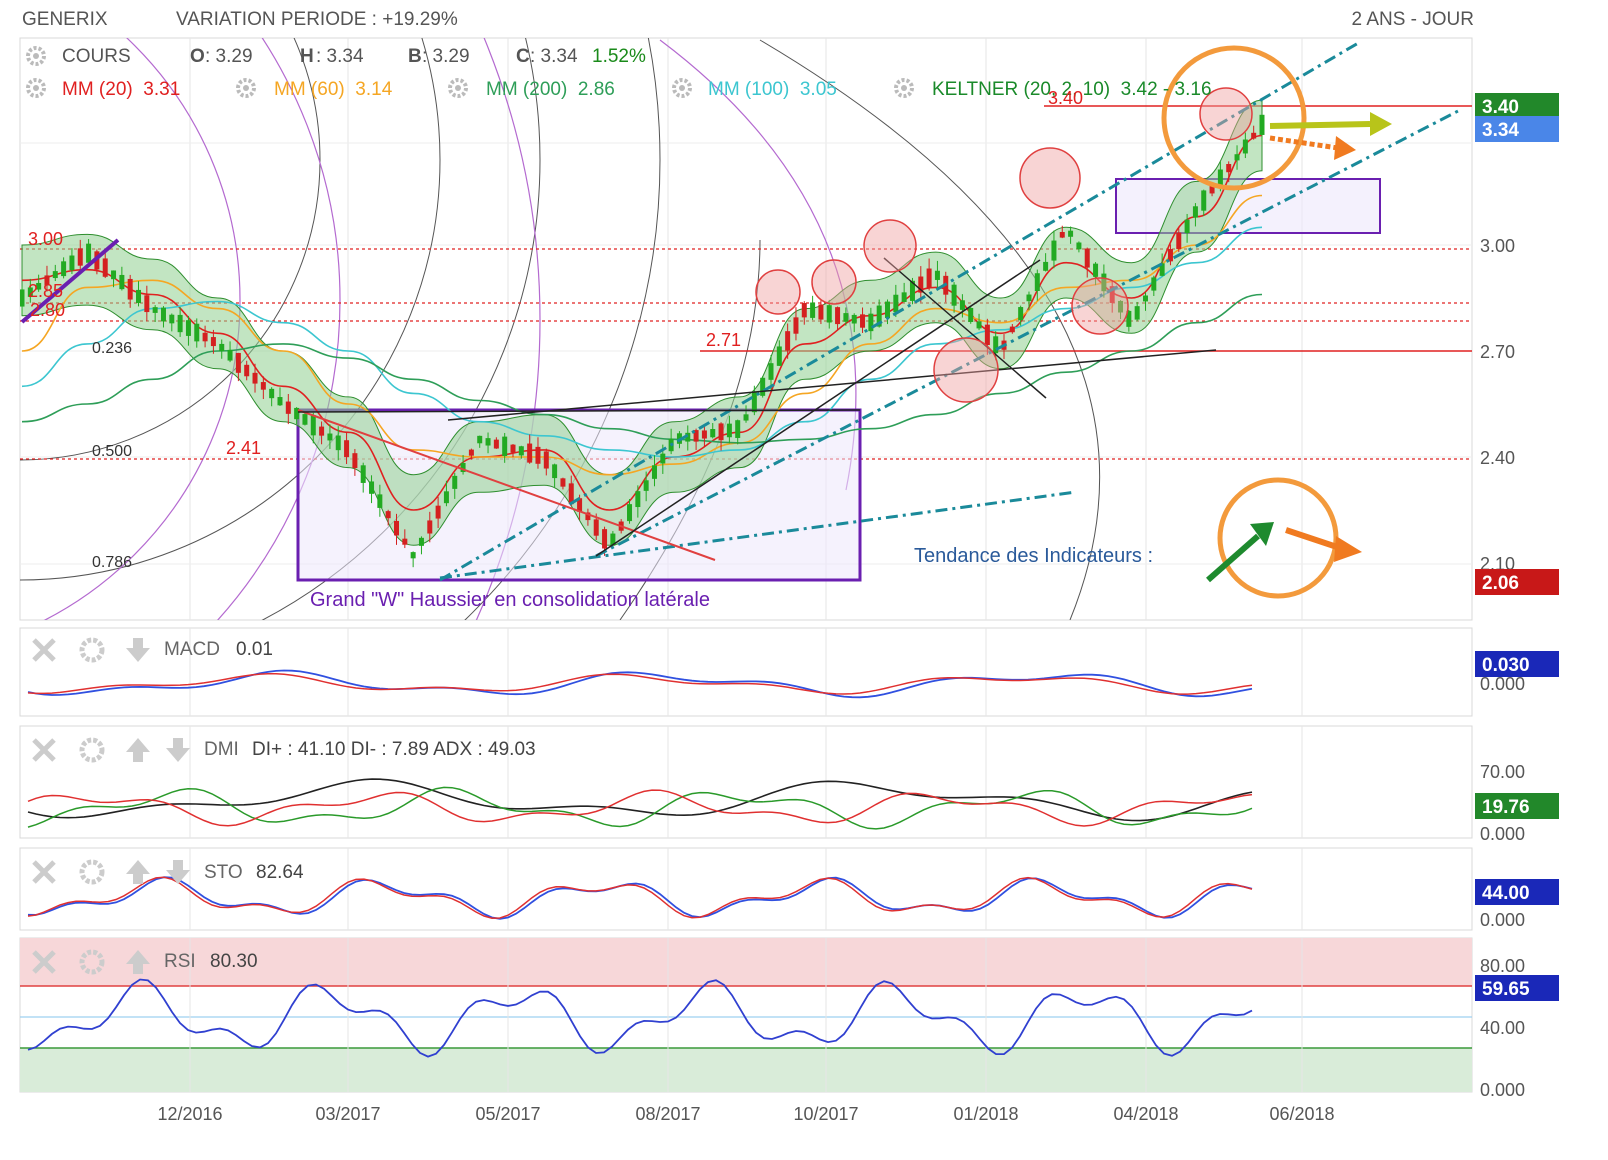  I want to click on highlight-circles, so click(1031, 224).